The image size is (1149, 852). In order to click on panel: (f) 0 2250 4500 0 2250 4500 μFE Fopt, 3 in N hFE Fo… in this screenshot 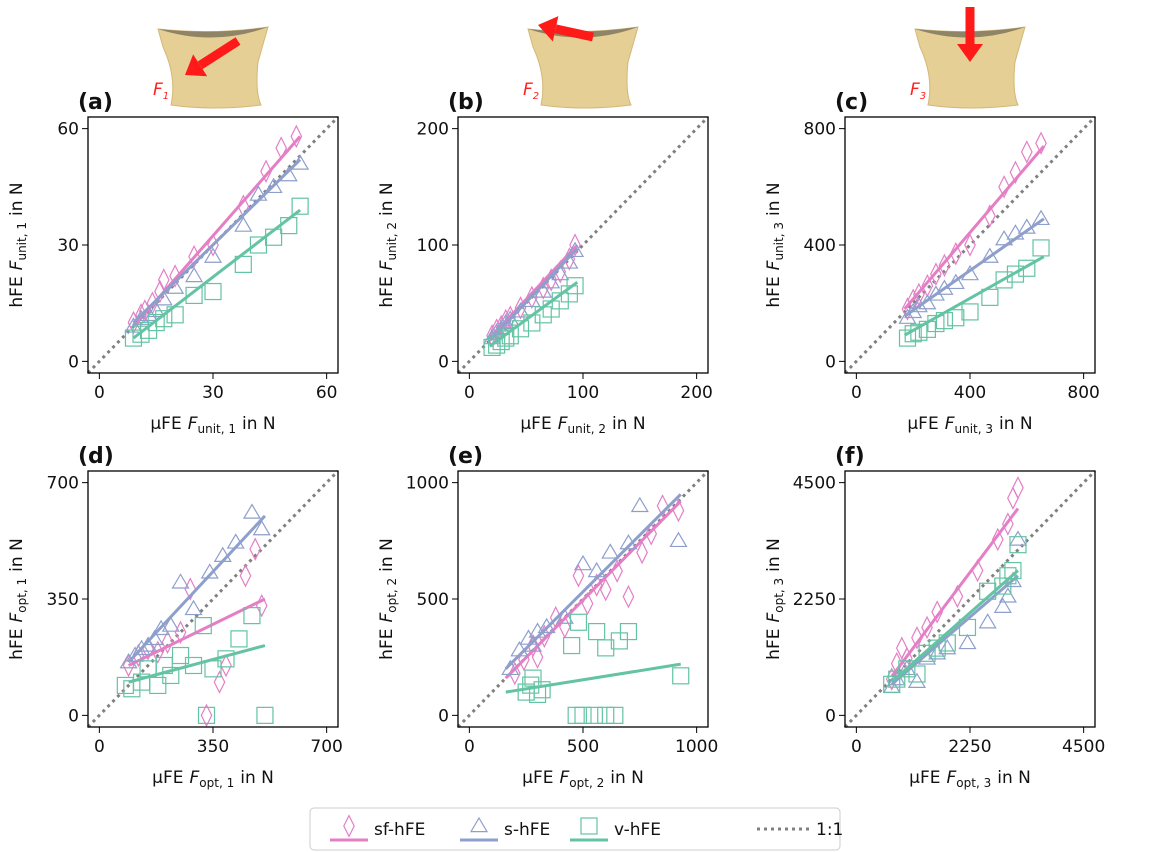, I will do `click(934, 617)`.